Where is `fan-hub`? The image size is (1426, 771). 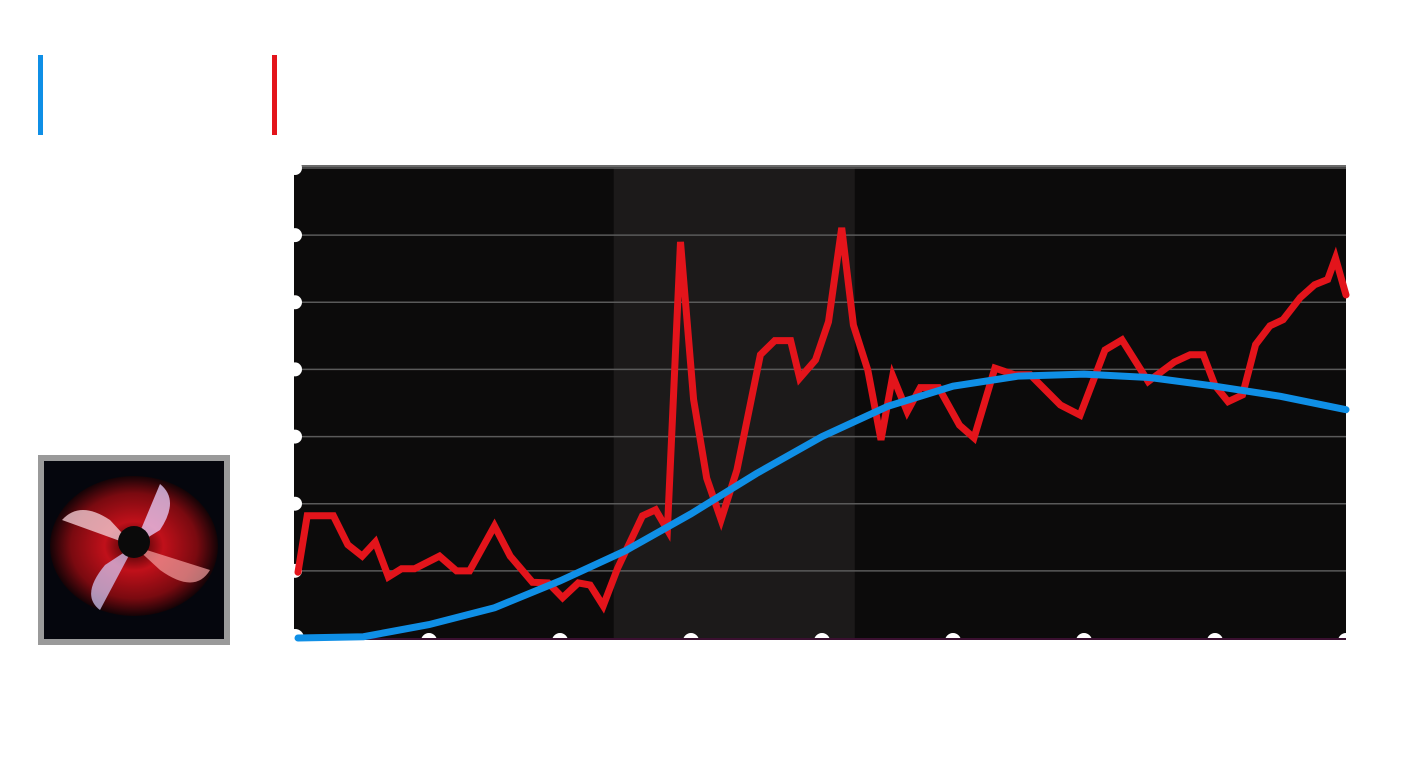 fan-hub is located at coordinates (134, 542).